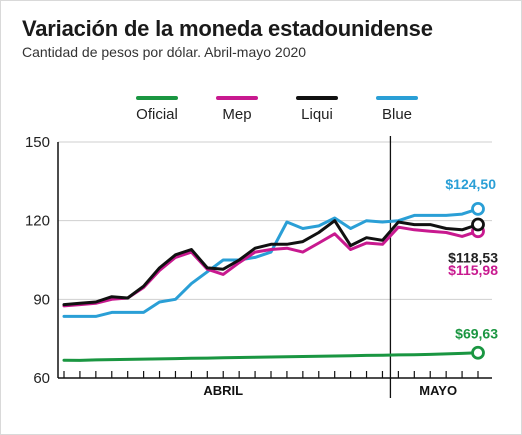 The width and height of the screenshot is (522, 435). What do you see at coordinates (476, 334) in the screenshot?
I see `end-label-oficial: $69,63` at bounding box center [476, 334].